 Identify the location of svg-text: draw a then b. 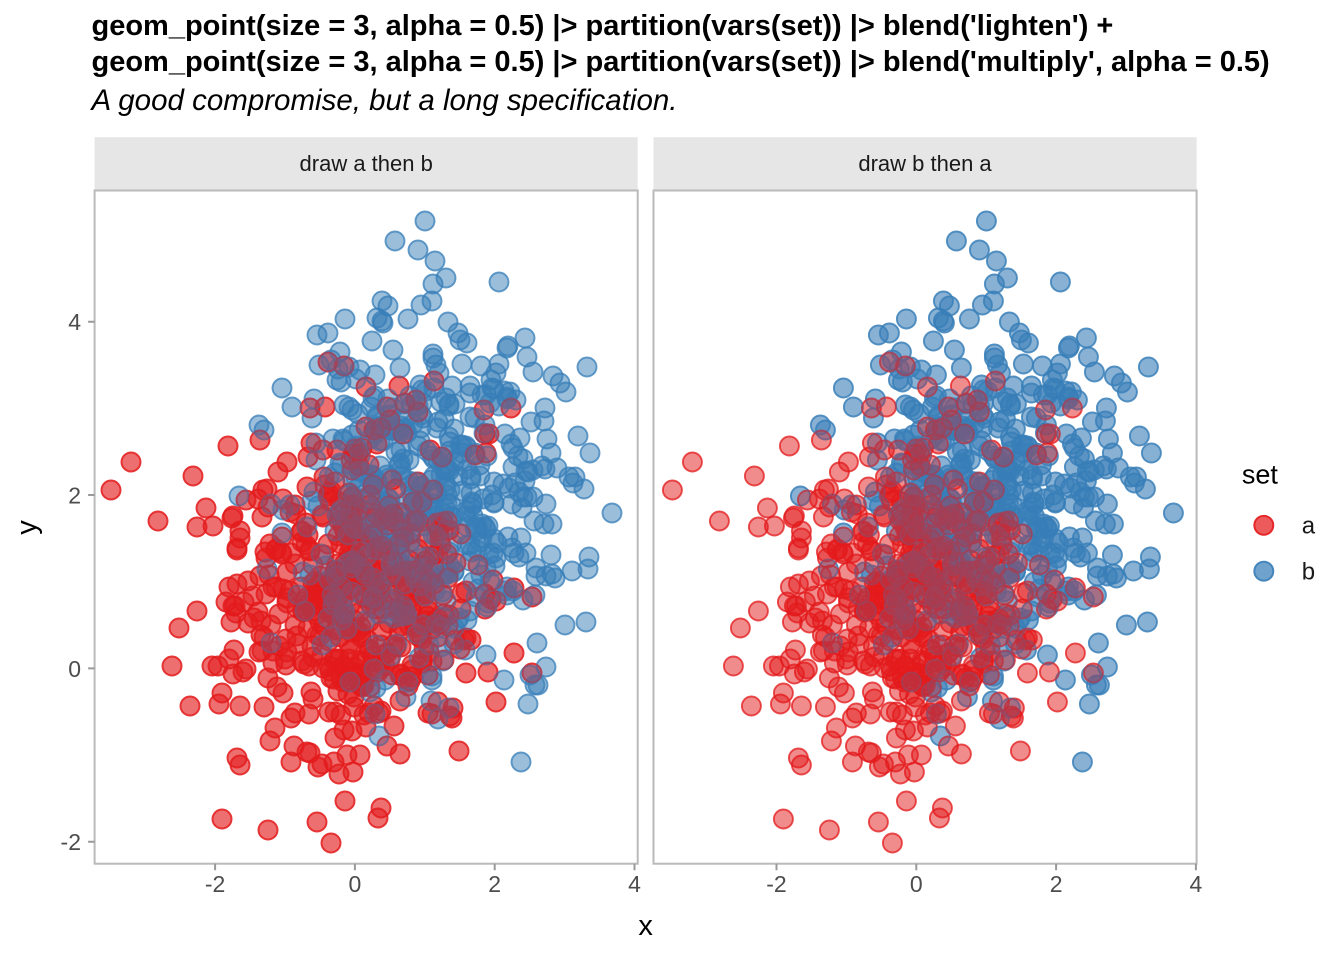
(366, 163).